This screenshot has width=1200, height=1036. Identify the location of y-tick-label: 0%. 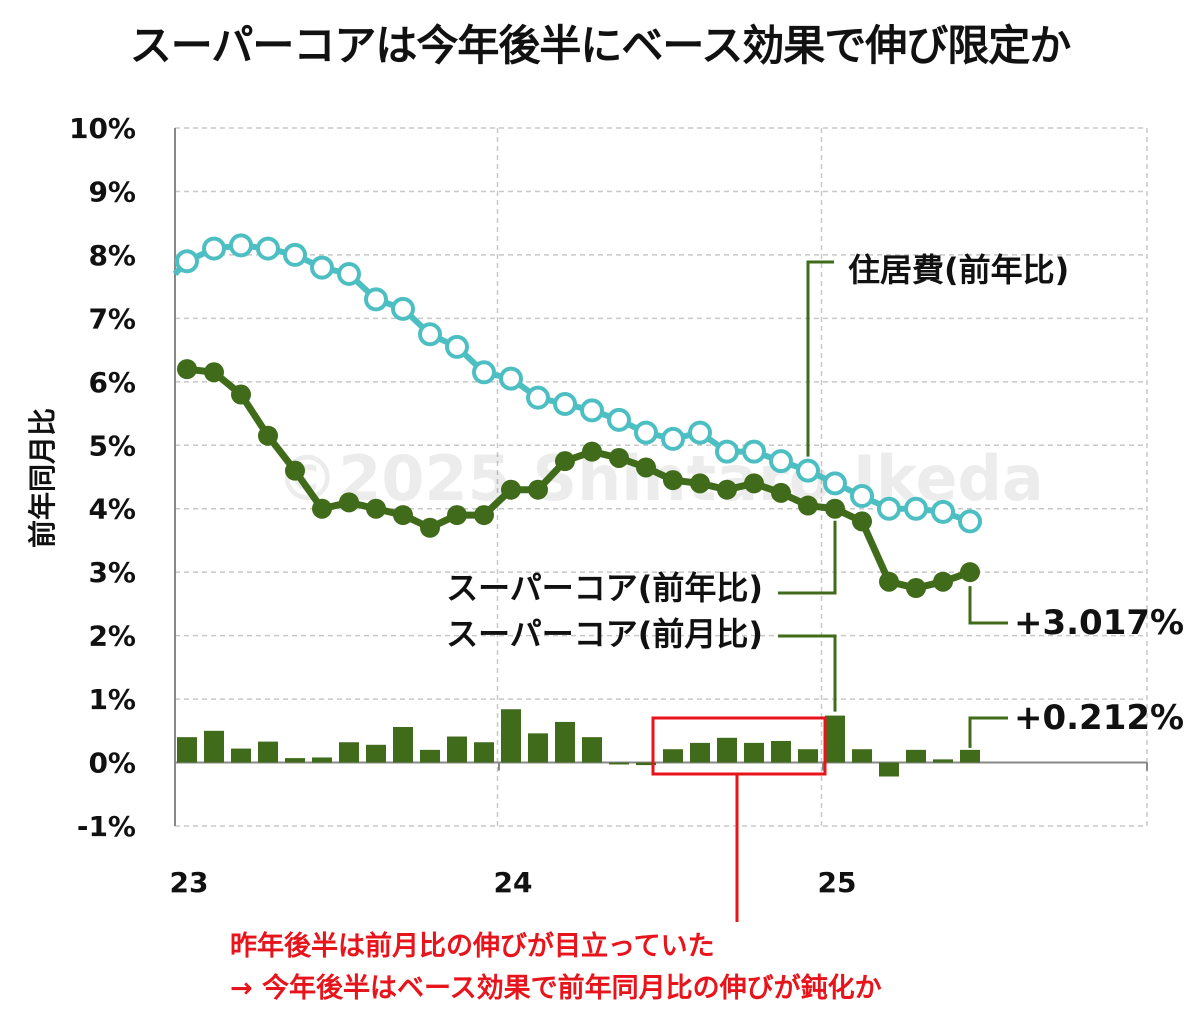
(112, 763).